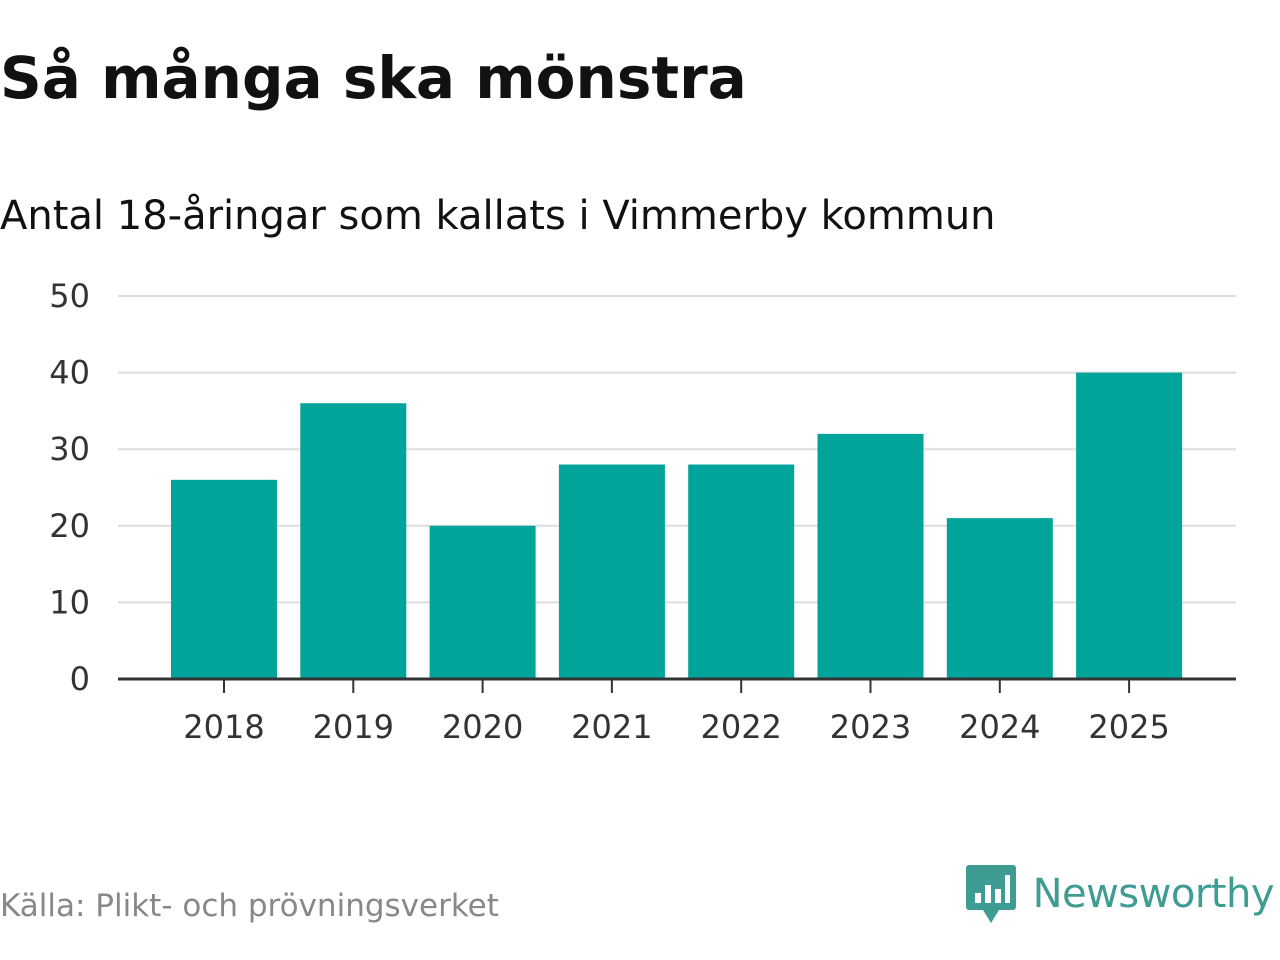 Image resolution: width=1280 pixels, height=960 pixels. What do you see at coordinates (353, 541) in the screenshot?
I see `bar-2019` at bounding box center [353, 541].